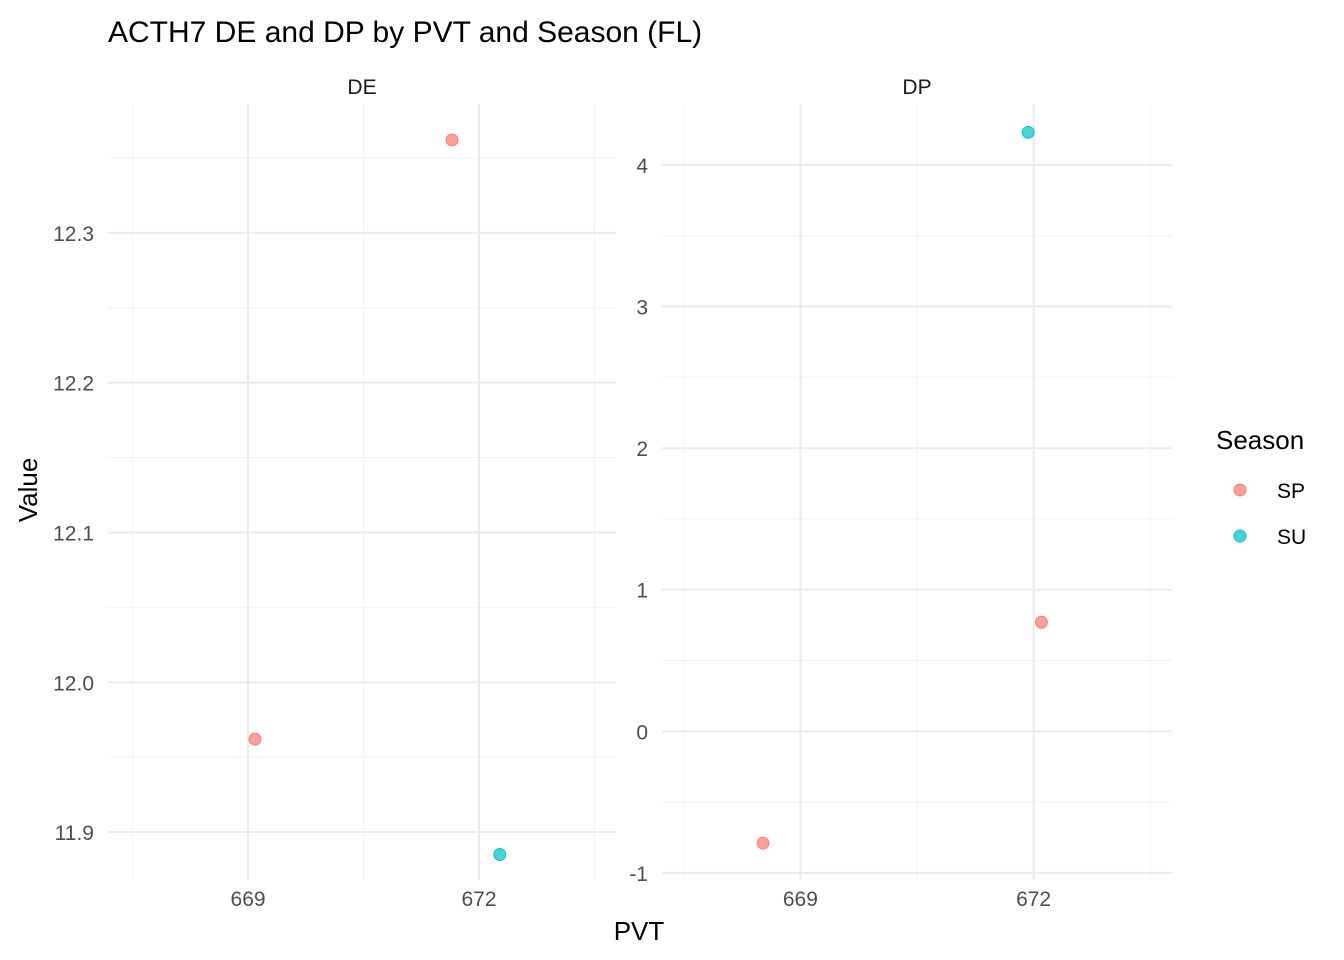  Describe the element at coordinates (916, 87) in the screenshot. I see `facet-strip-label: DP` at that location.